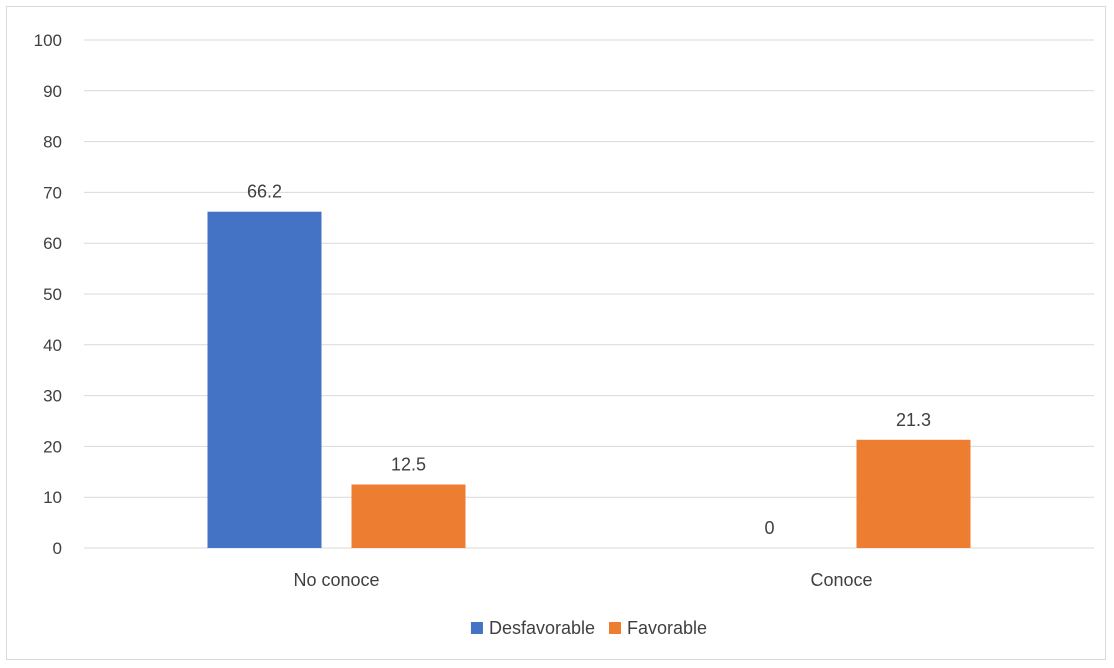  What do you see at coordinates (841, 580) in the screenshot?
I see `category-label: Conoce` at bounding box center [841, 580].